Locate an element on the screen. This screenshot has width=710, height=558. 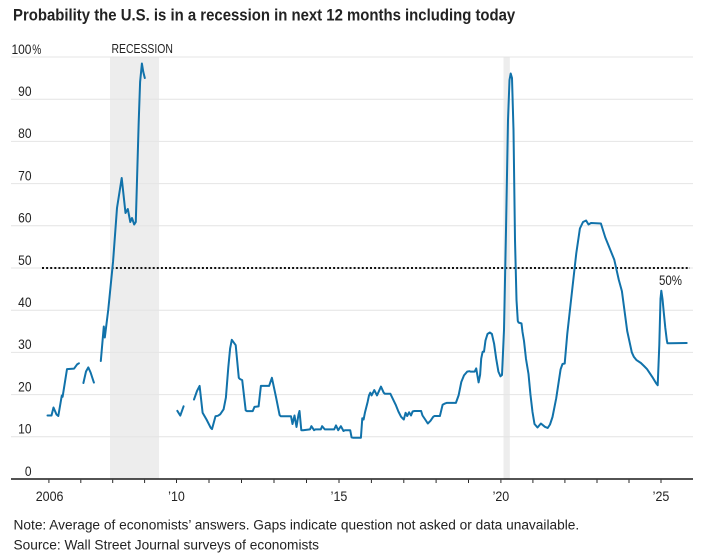
svg-text: 100 is located at coordinates (21, 49).